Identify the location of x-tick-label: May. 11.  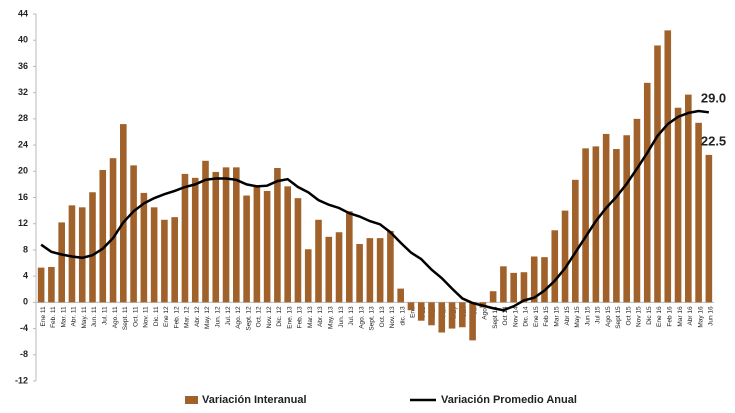
(84, 317).